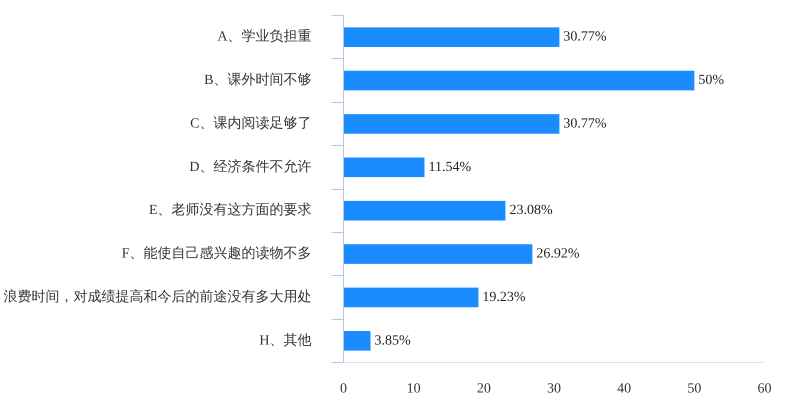 Image resolution: width=789 pixels, height=395 pixels. Describe the element at coordinates (558, 254) in the screenshot. I see `data-label: 26.92%` at that location.